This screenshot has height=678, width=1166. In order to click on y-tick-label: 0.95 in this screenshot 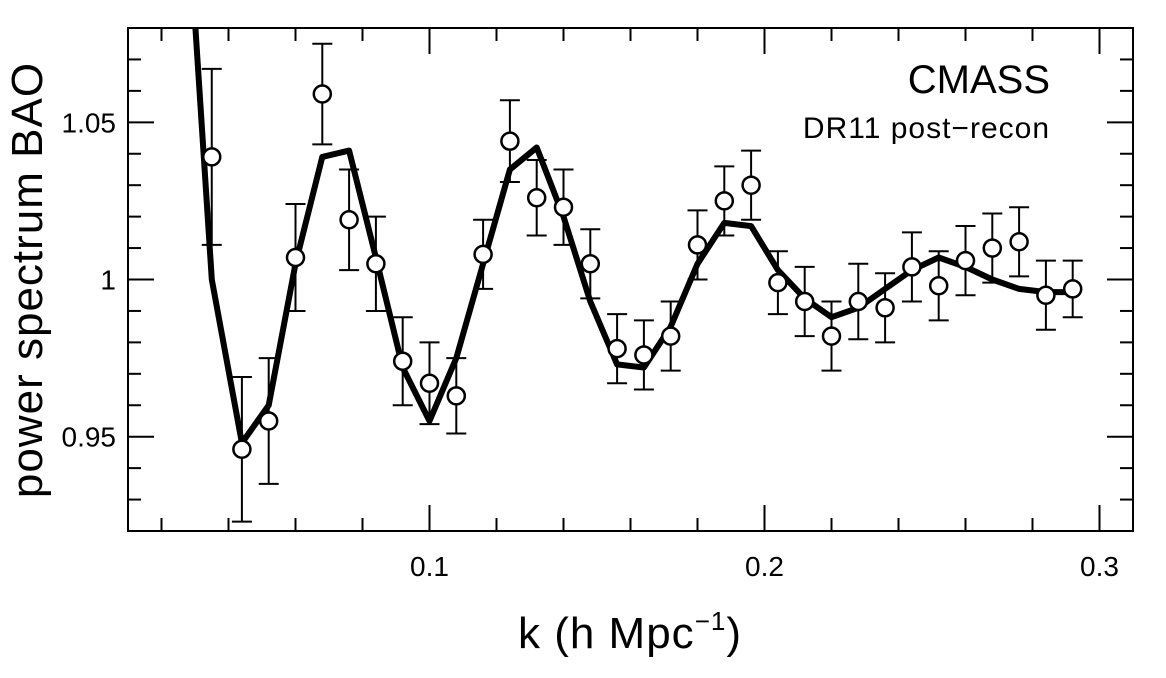, I will do `click(89, 437)`.